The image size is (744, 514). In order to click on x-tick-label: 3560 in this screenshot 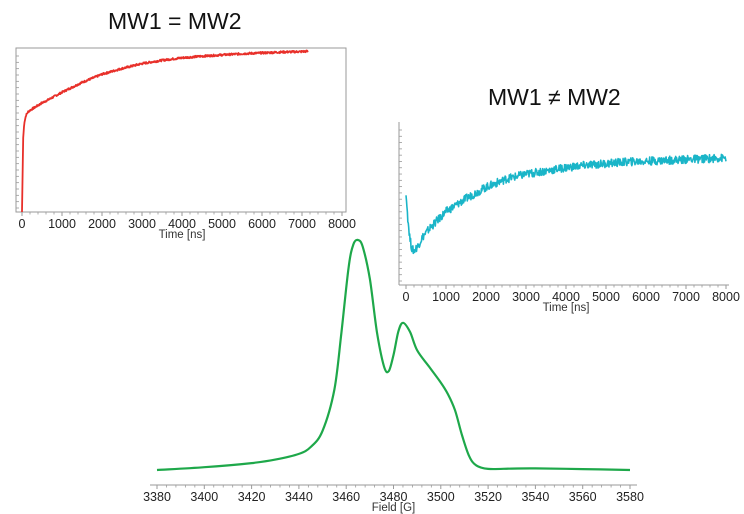, I will do `click(583, 497)`.